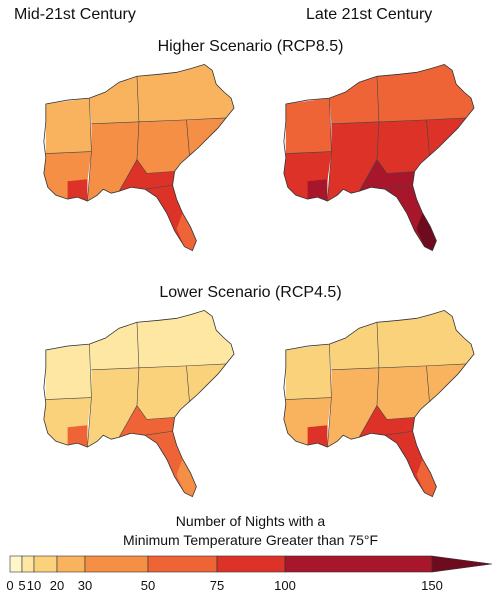 Image resolution: width=501 pixels, height=600 pixels. I want to click on legend-title-line2: Minimum Temperature Greater than 75°F, so click(250, 540).